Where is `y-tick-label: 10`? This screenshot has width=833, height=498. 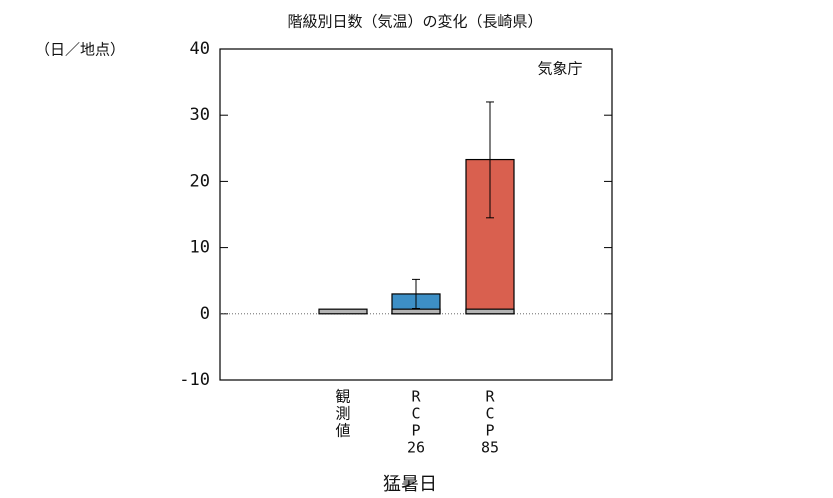
y-tick-label: 10 is located at coordinates (200, 248).